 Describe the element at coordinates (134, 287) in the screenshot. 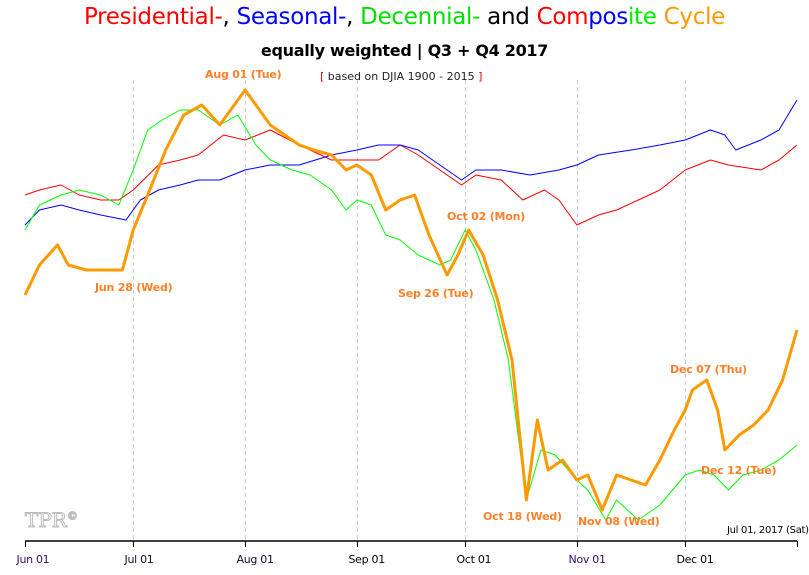

I see `annotation-jun28: Jun 28 (Wed)` at that location.